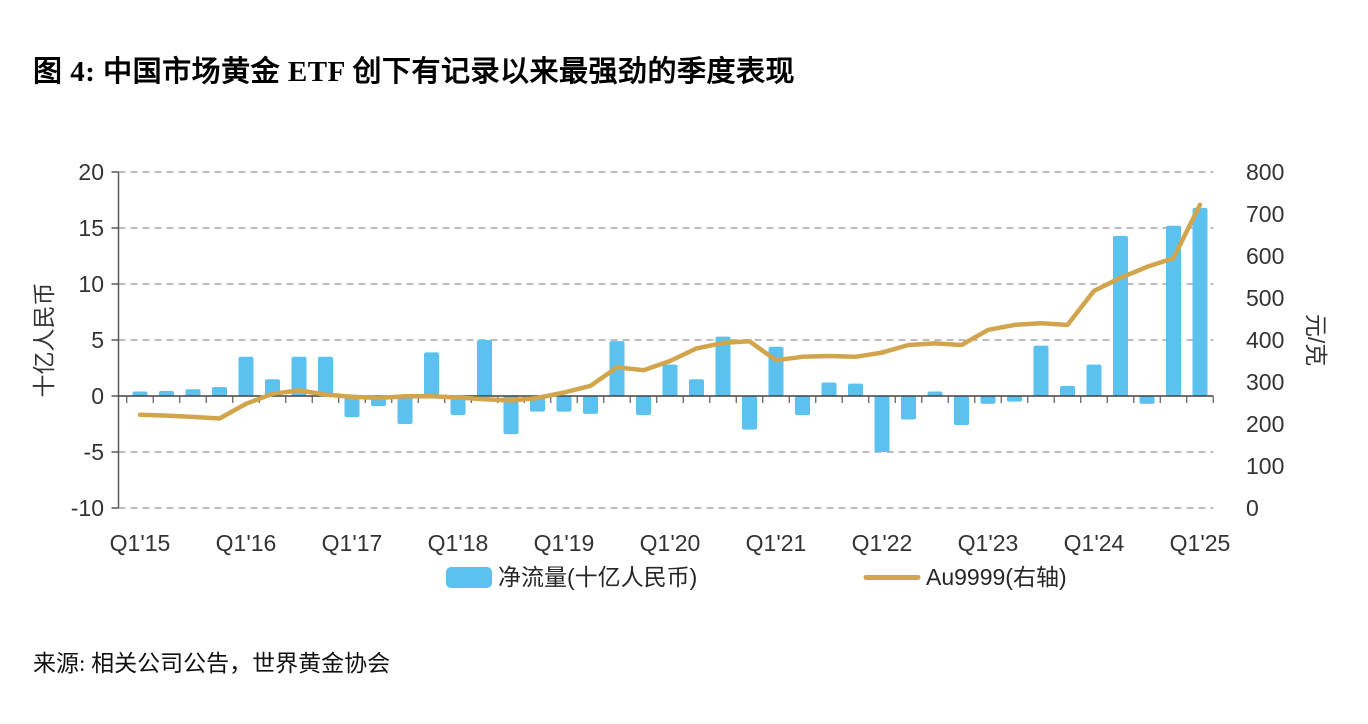 The width and height of the screenshot is (1368, 724). What do you see at coordinates (776, 543) in the screenshot?
I see `x-axis-label: Q1'21` at bounding box center [776, 543].